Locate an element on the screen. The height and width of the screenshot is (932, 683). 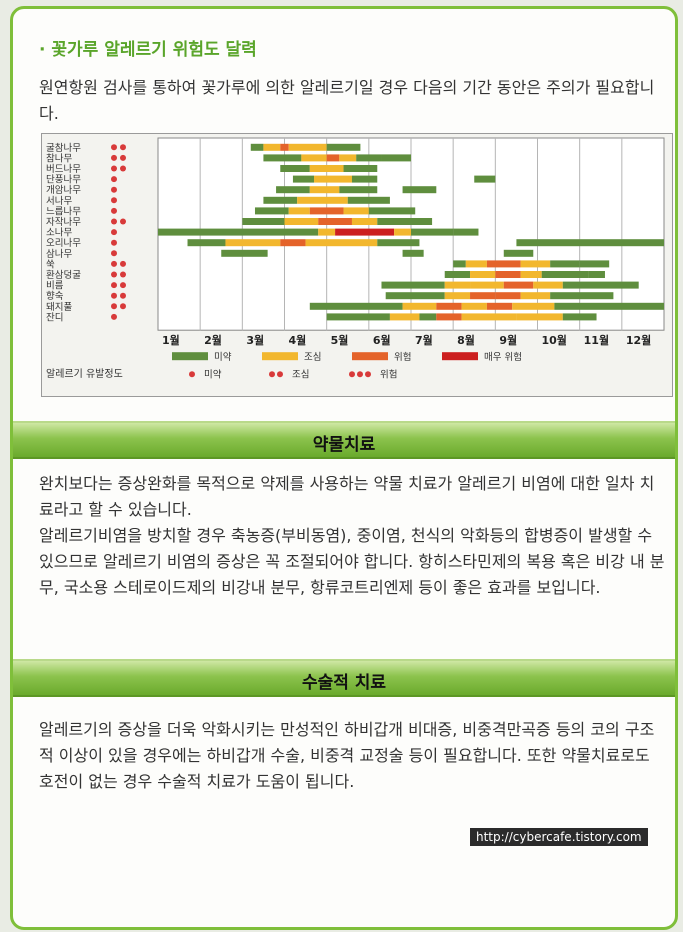
level-label: 위험 is located at coordinates (402, 357).